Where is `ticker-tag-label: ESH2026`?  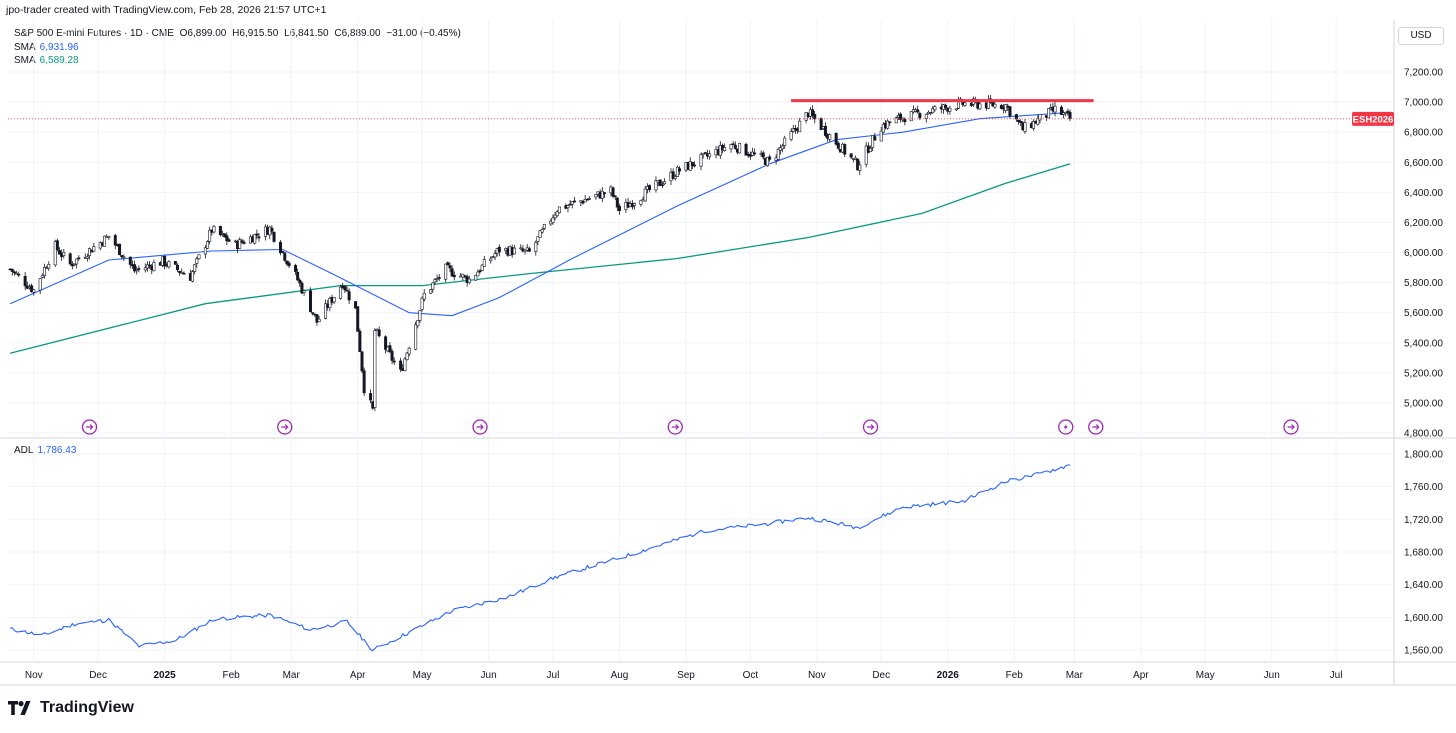 ticker-tag-label: ESH2026 is located at coordinates (1373, 119).